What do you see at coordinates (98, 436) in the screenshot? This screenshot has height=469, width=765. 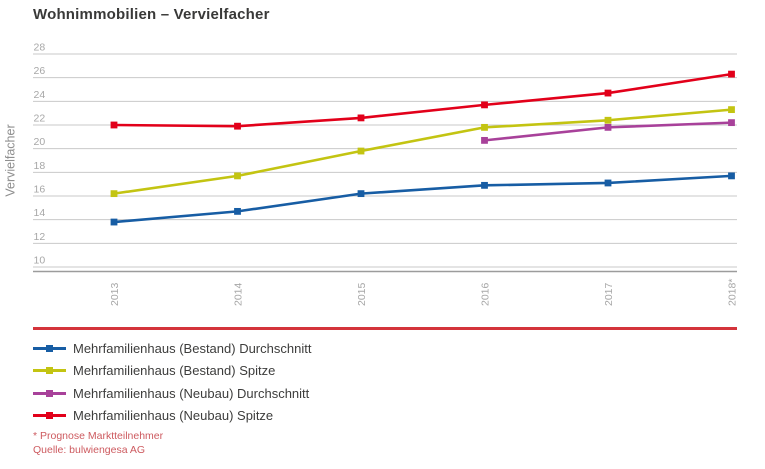 I see `footnote-asterisk: * Prognose Marktteilnehmer` at bounding box center [98, 436].